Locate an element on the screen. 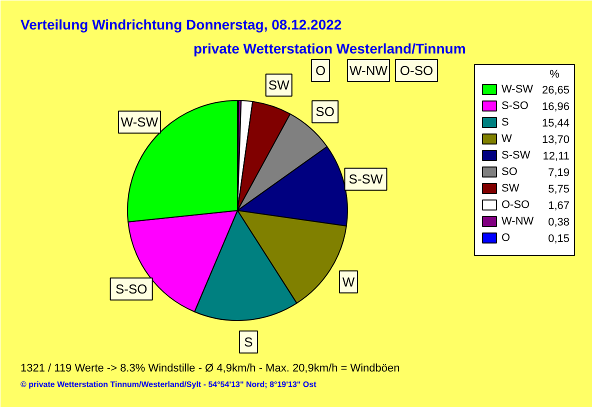  data-label: 0,38 is located at coordinates (559, 222).